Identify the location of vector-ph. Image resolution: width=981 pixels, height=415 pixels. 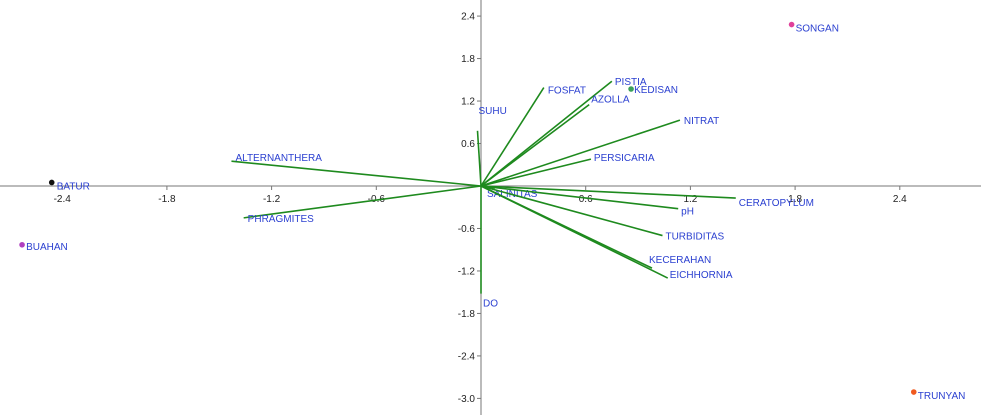
(579, 197).